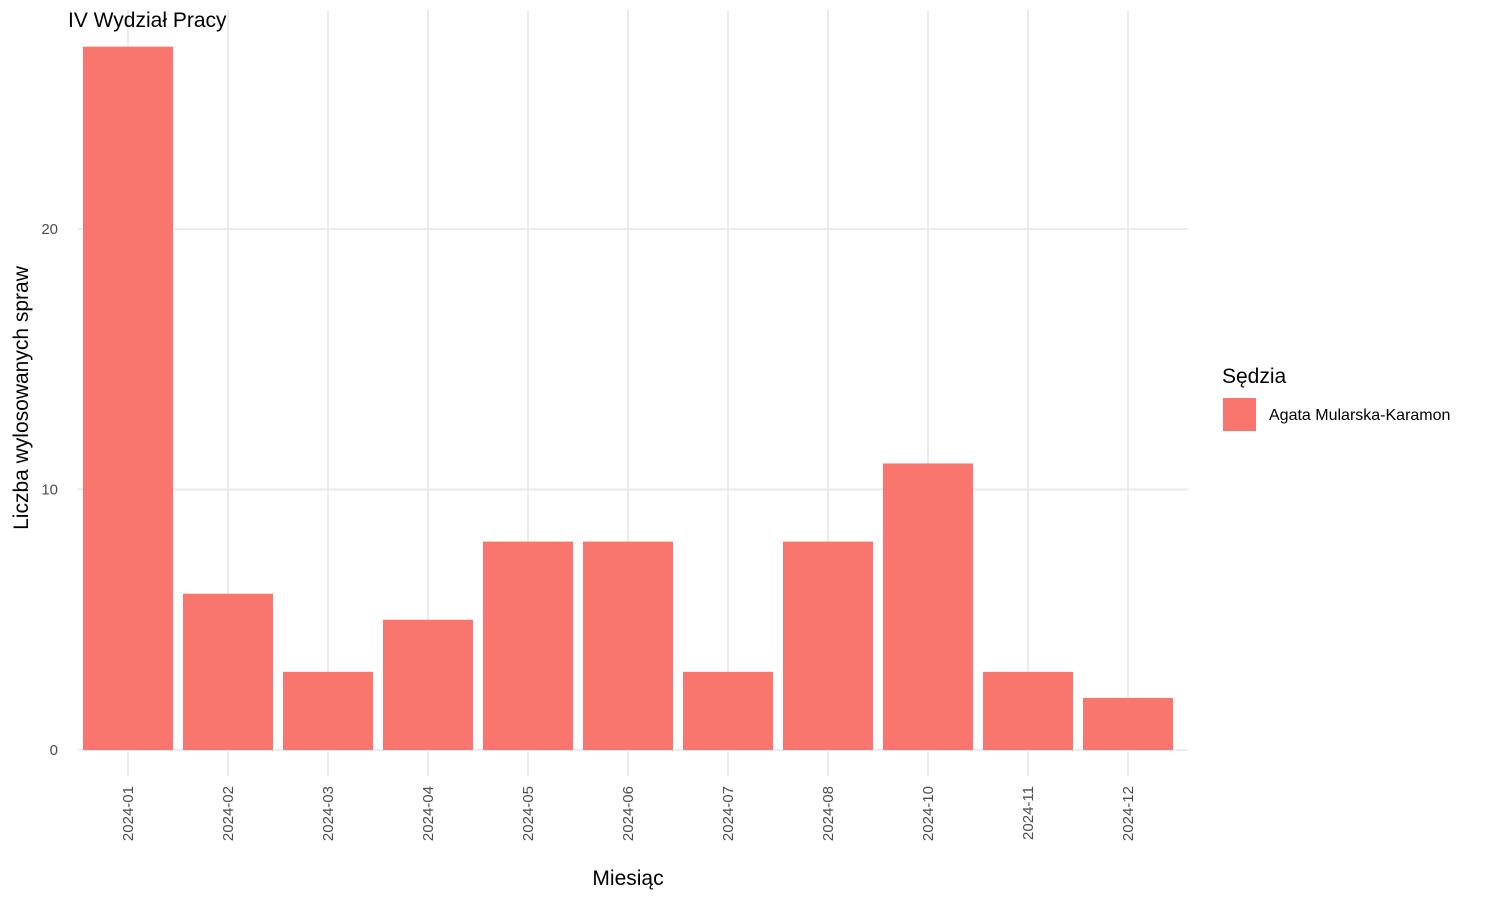 Image resolution: width=1500 pixels, height=900 pixels. I want to click on legend: Sędzia Agata Mularska-Karamon, so click(1336, 398).